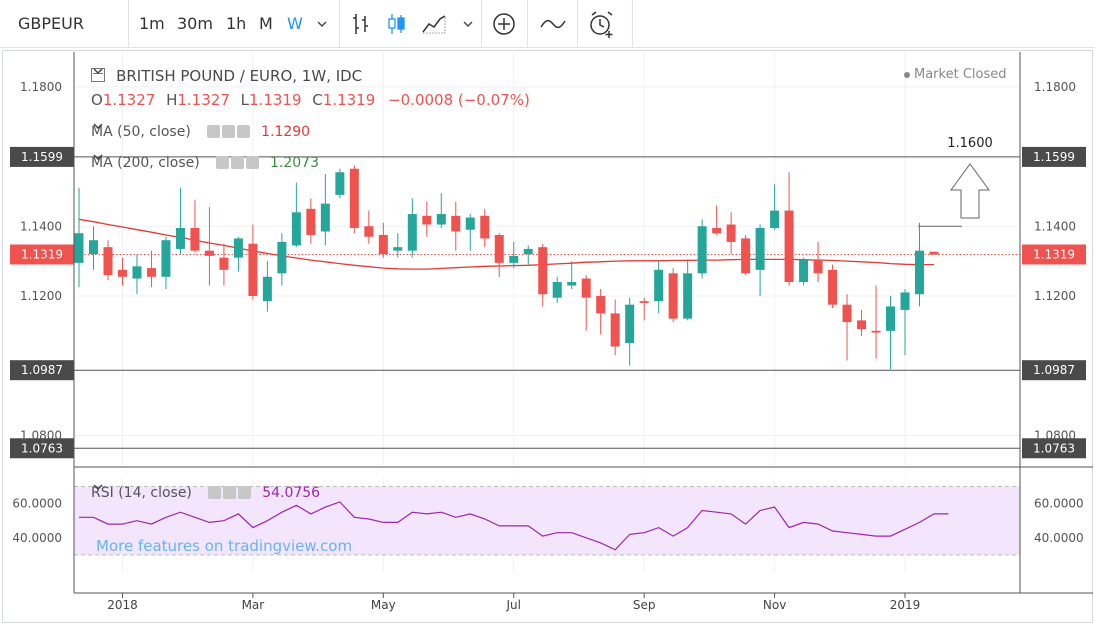 The width and height of the screenshot is (1095, 625). I want to click on target-arrow-label: 1.1600, so click(970, 143).